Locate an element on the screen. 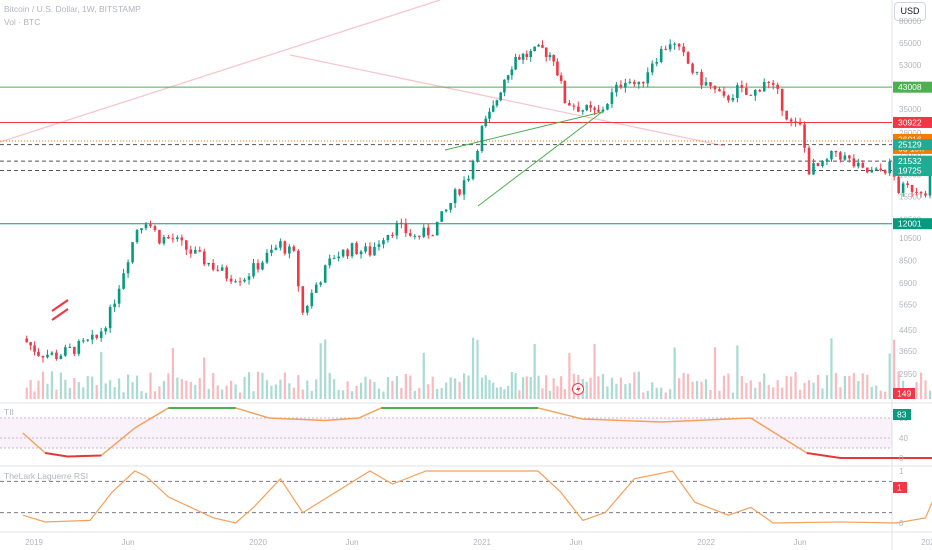 This screenshot has width=932, height=550. volume-legend: Vol · BTC is located at coordinates (22, 22).